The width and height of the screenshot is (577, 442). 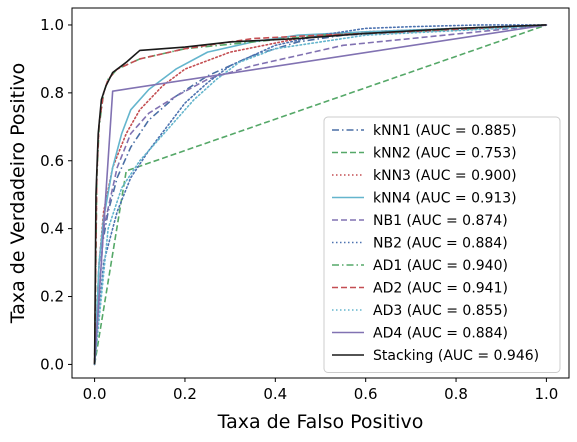 I want to click on legend-label: kNN3 (AUC = 0.900), so click(x=445, y=176).